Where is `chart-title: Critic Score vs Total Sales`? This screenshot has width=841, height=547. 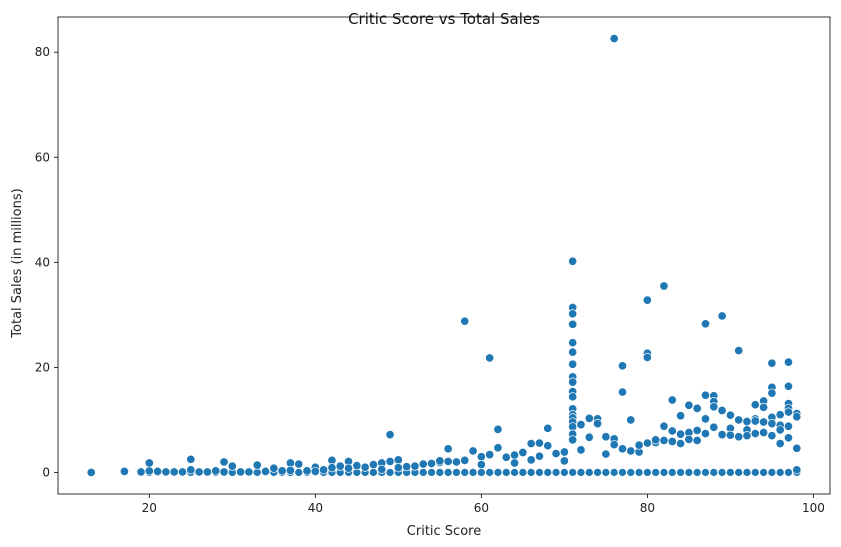
chart-title: Critic Score vs Total Sales is located at coordinates (444, 19).